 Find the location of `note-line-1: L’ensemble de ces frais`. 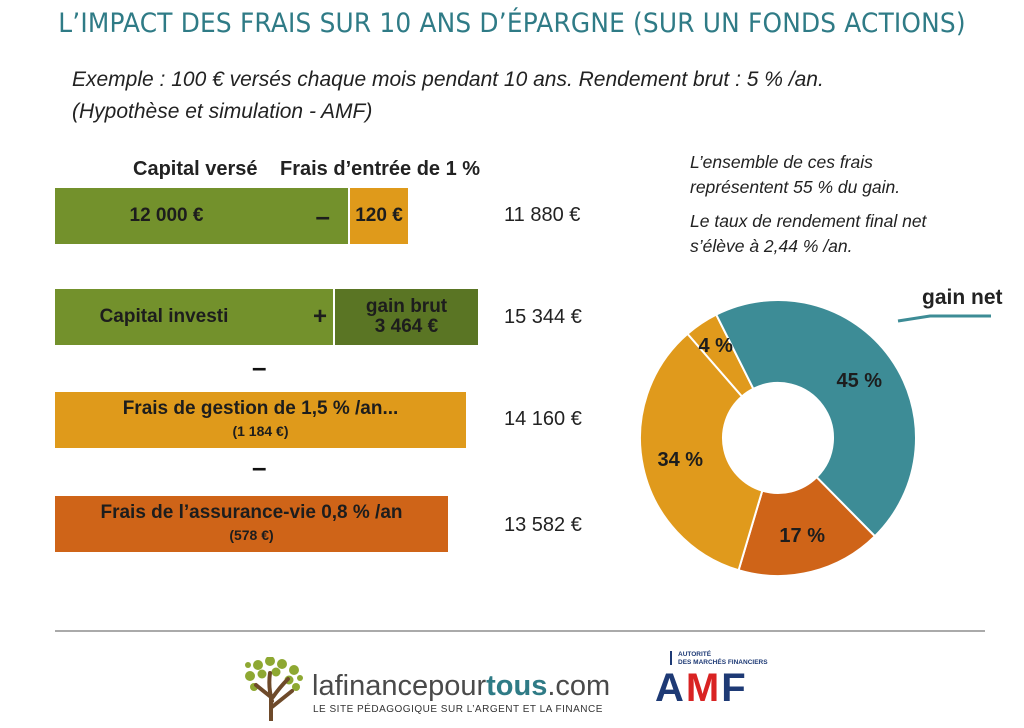

note-line-1: L’ensemble de ces frais is located at coordinates (781, 162).